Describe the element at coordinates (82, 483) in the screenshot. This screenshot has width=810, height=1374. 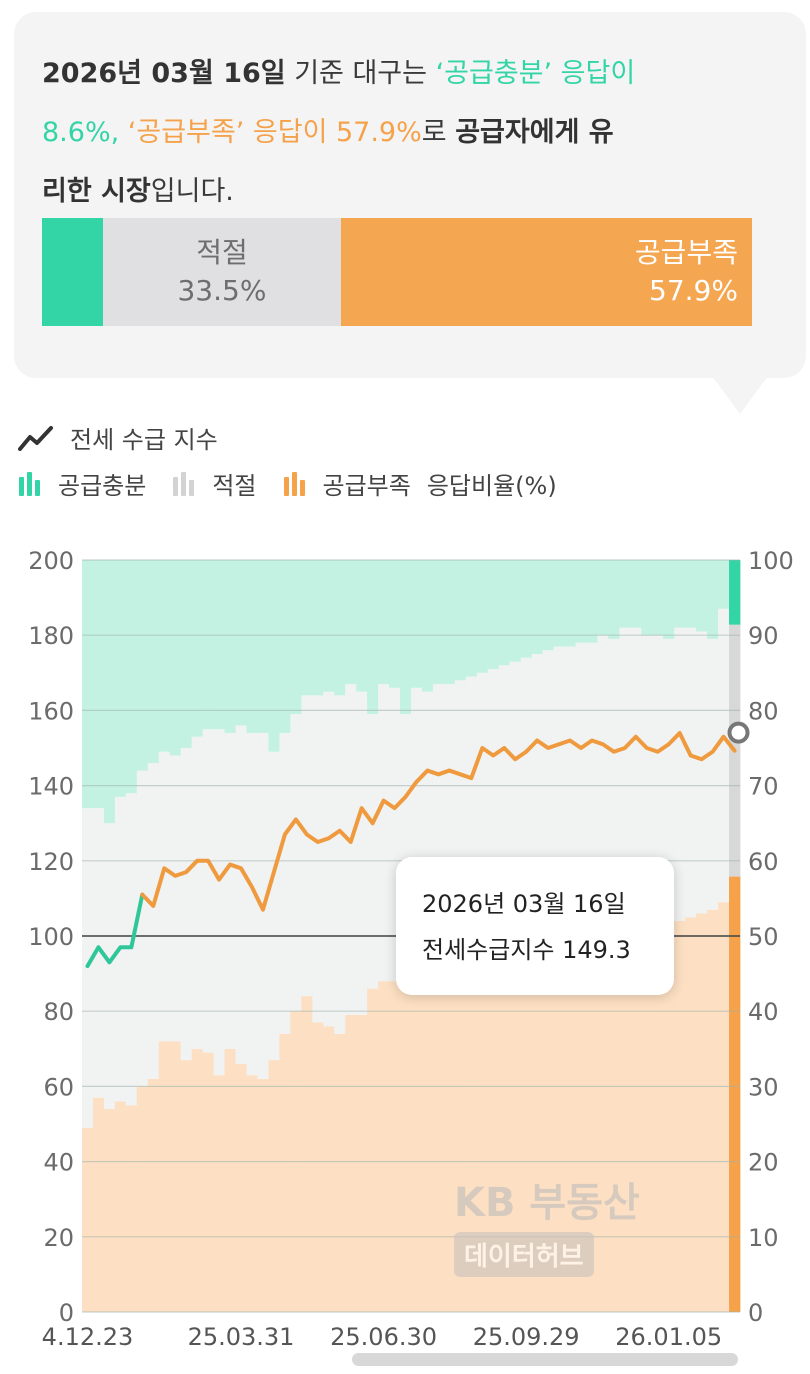
I see `legend-sufficient: 공급충분` at that location.